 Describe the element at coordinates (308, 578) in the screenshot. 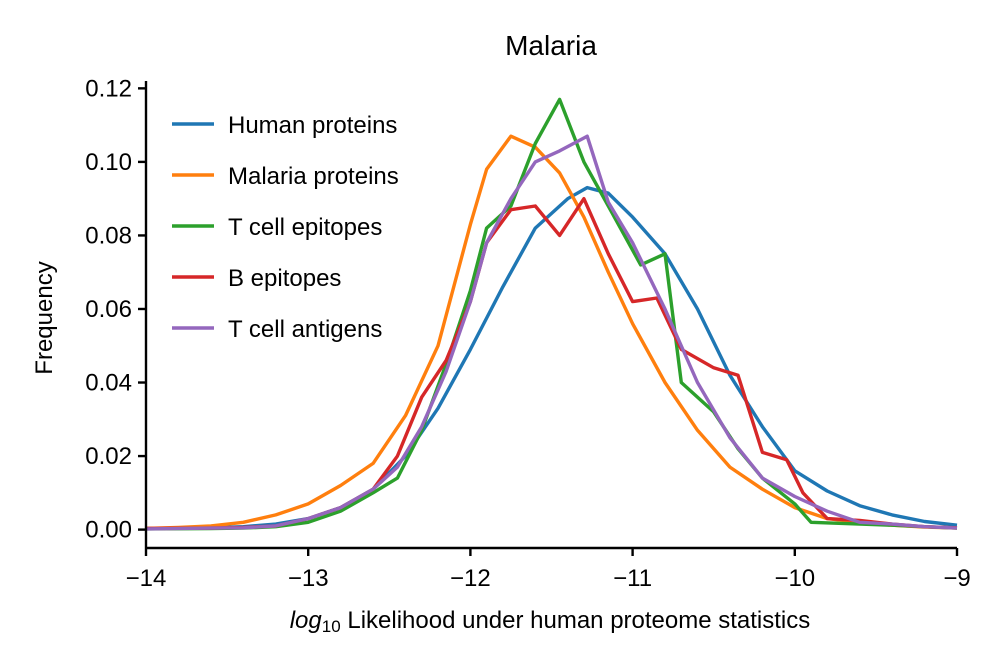

I see `x-tick-label: −13` at that location.